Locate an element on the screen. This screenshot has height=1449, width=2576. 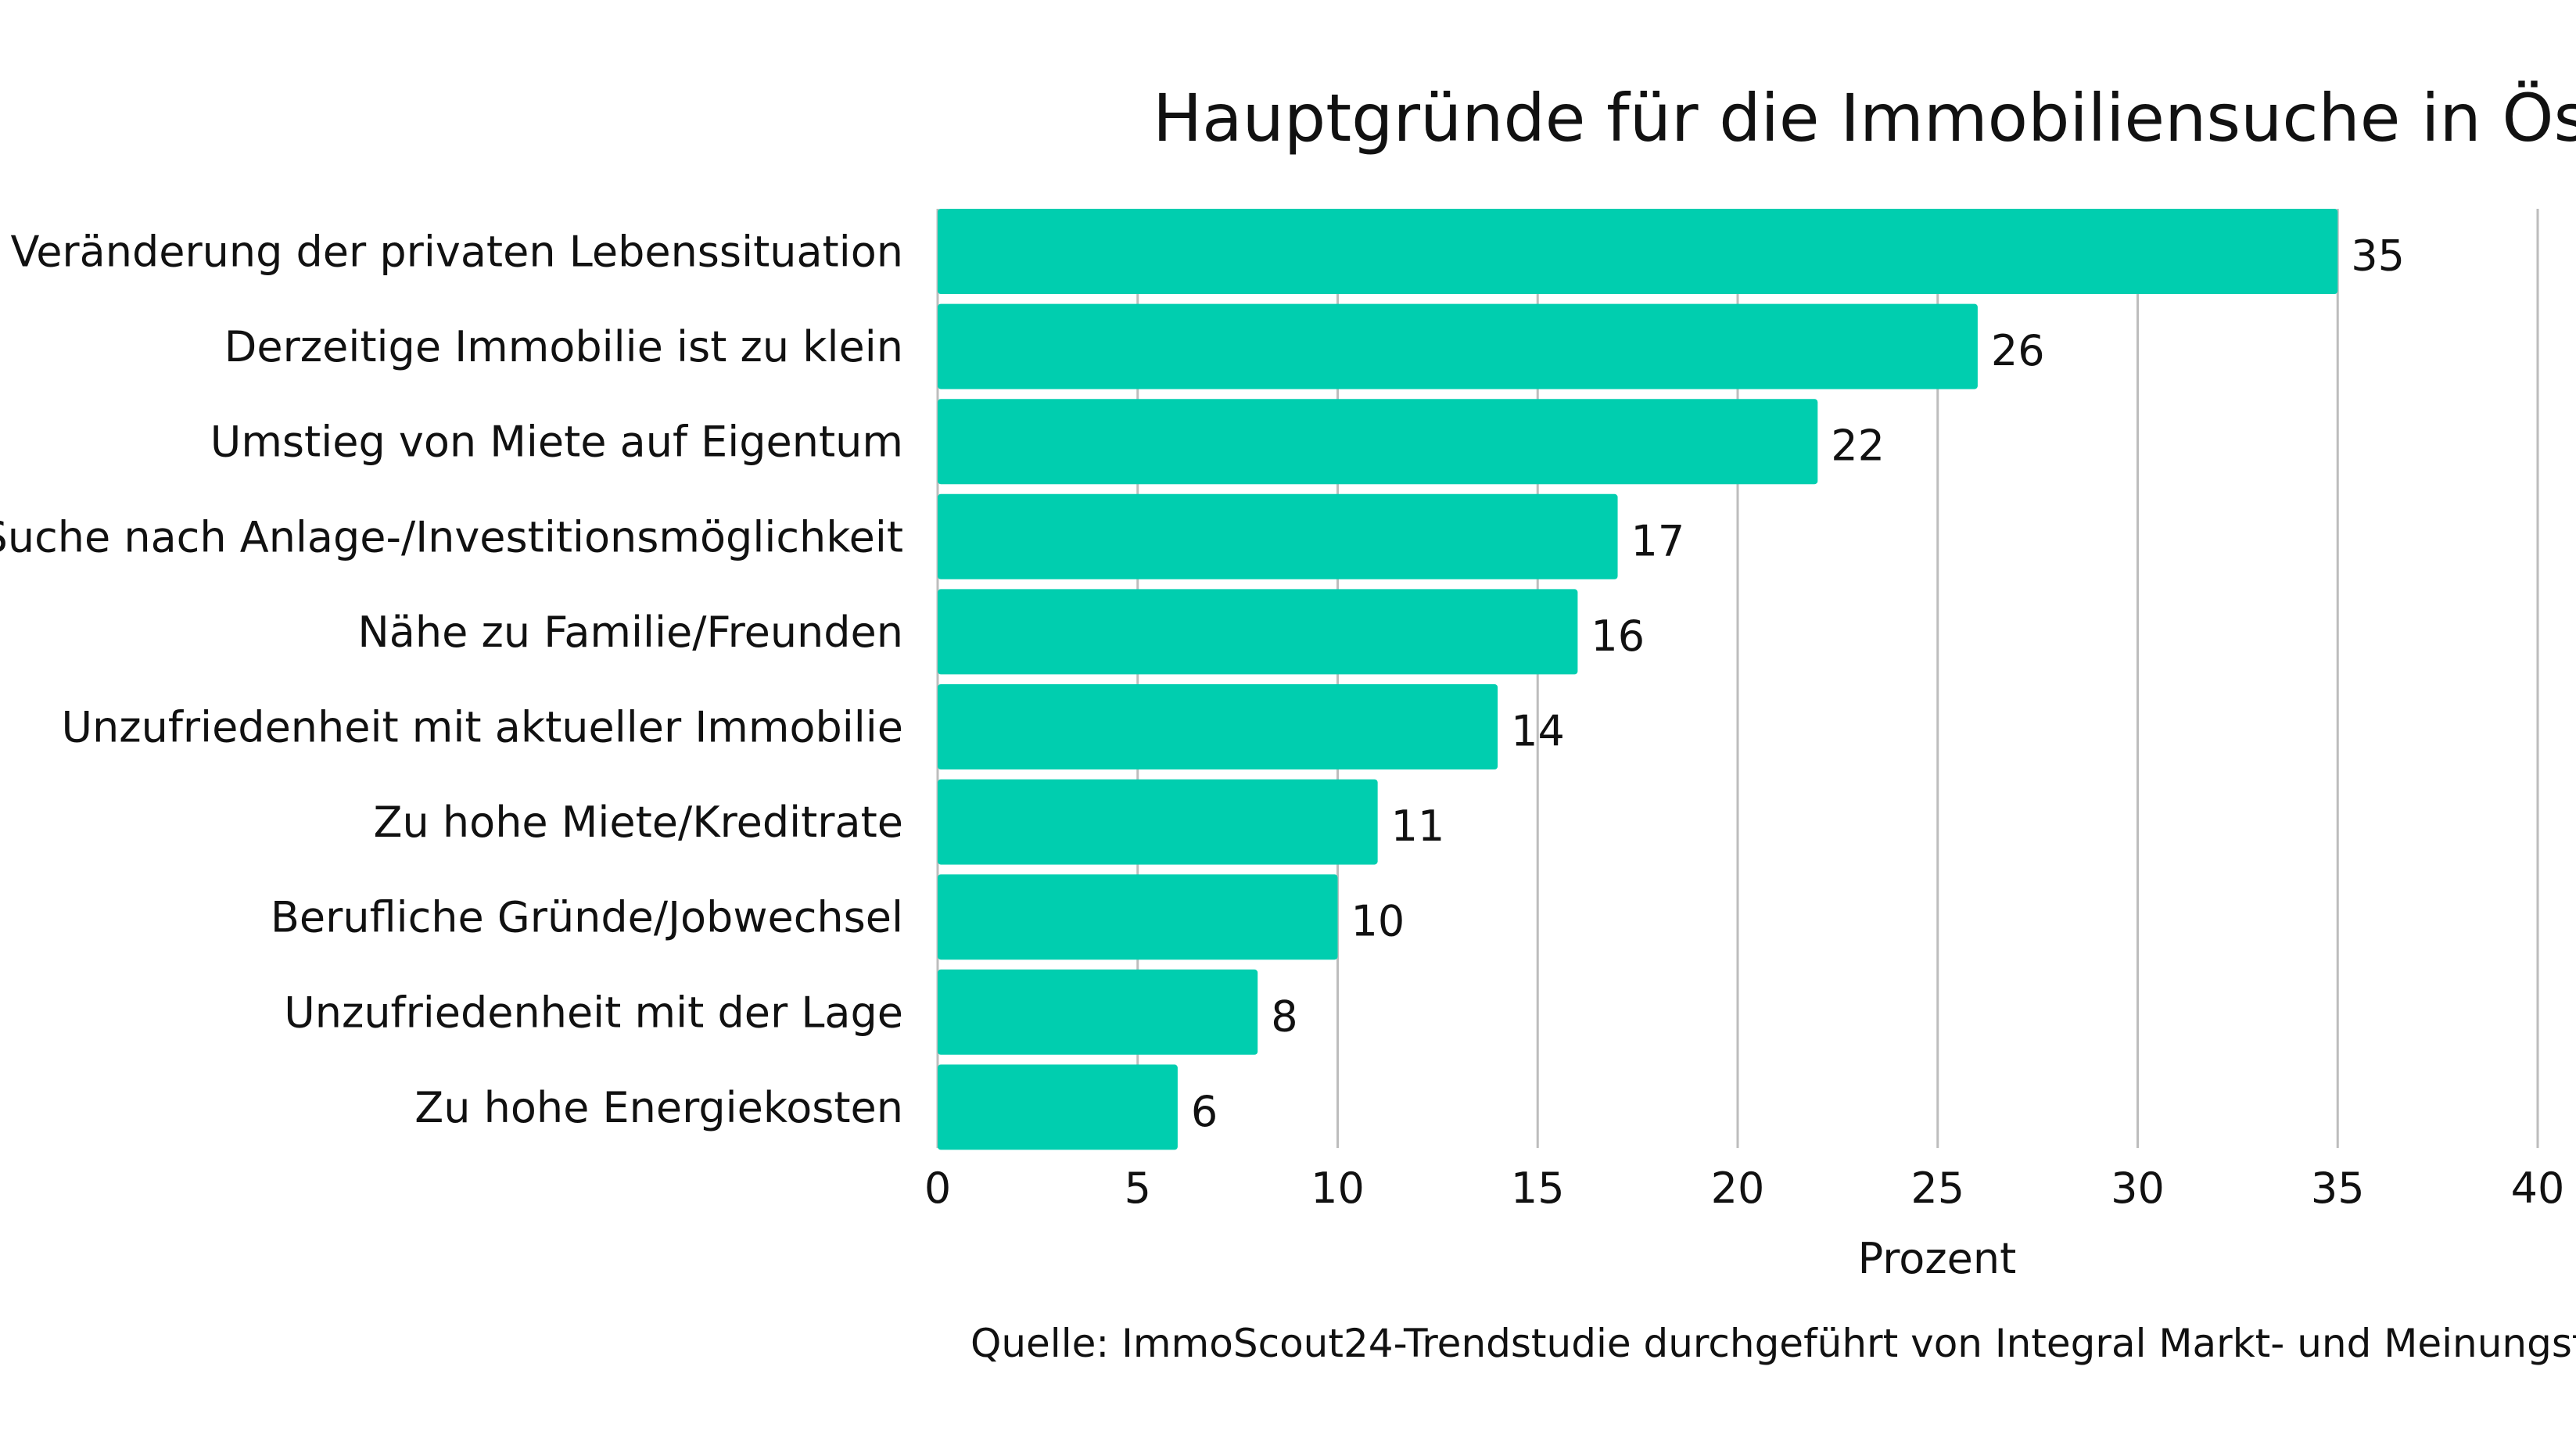
data-label: 17 is located at coordinates (1658, 540).